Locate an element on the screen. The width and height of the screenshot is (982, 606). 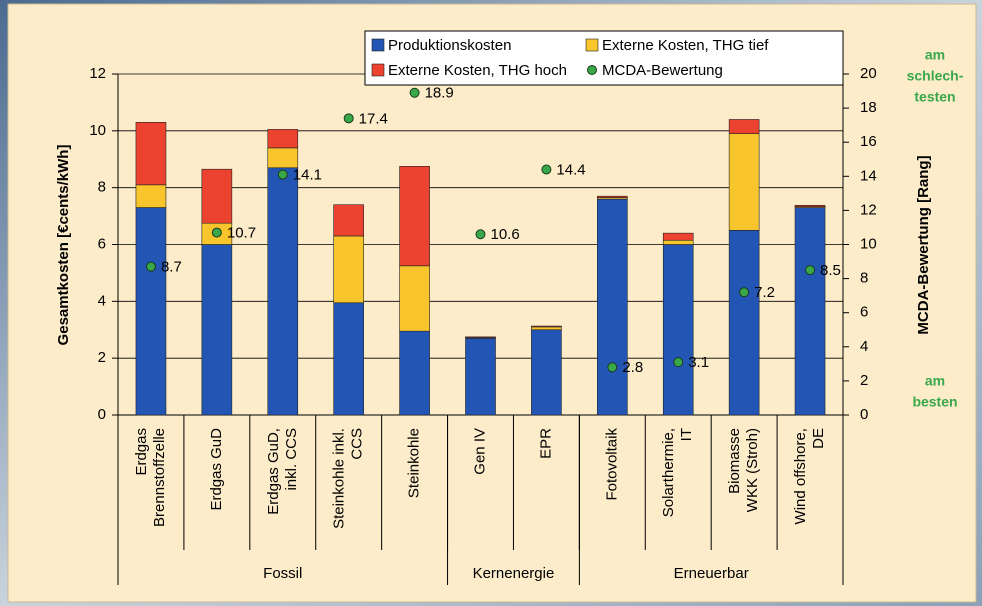
annotation: testen is located at coordinates (934, 97).